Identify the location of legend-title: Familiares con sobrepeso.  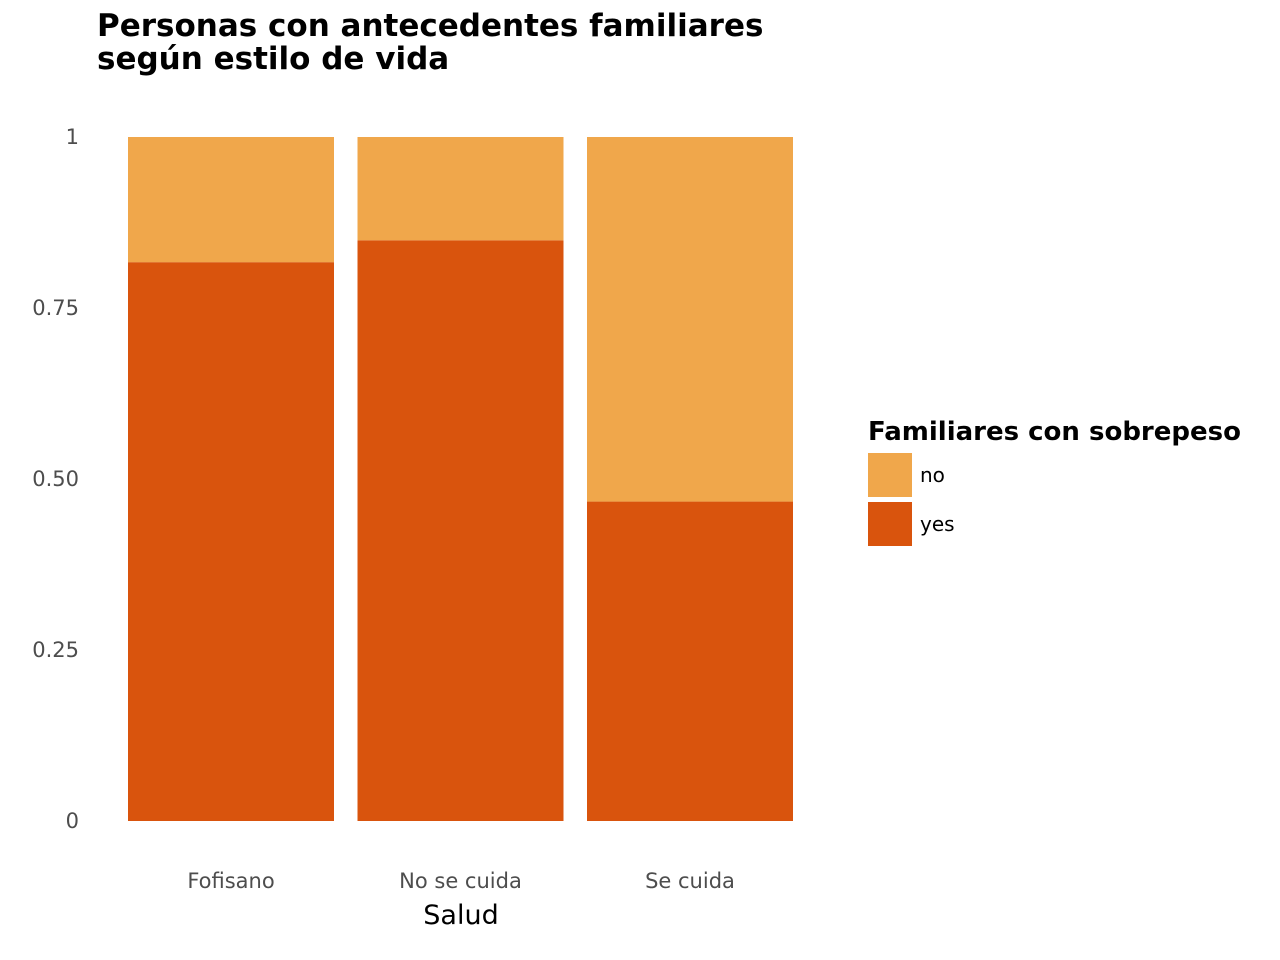
(1054, 432).